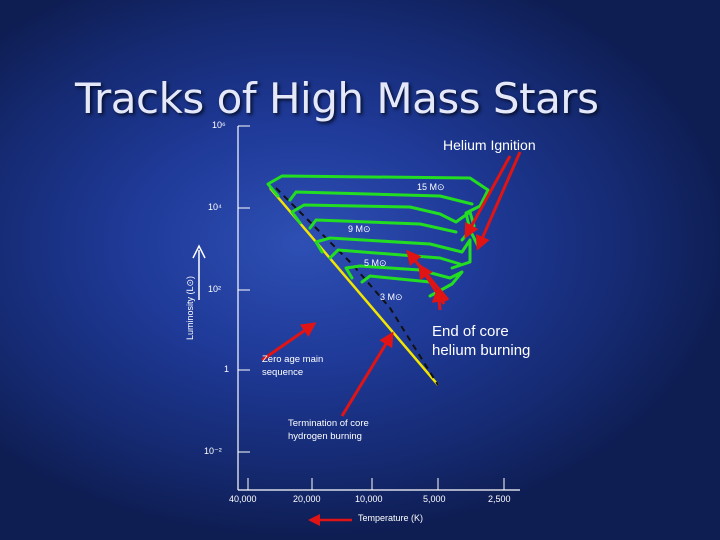 The image size is (720, 540). Describe the element at coordinates (489, 145) in the screenshot. I see `helium-ignition-label: Helium Ignition` at that location.